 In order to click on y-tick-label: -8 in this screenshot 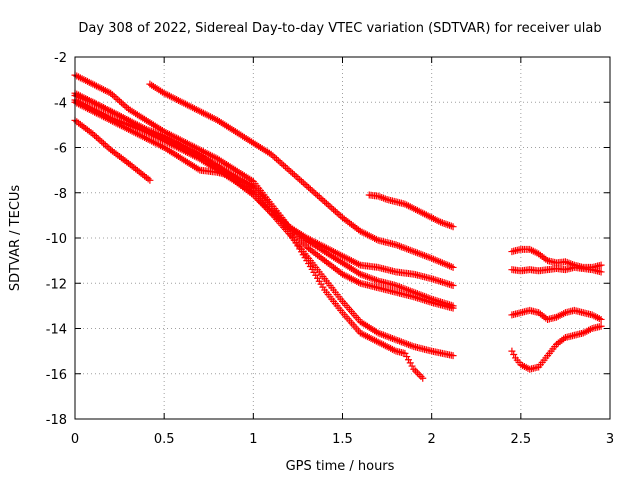, I will do `click(60, 194)`.